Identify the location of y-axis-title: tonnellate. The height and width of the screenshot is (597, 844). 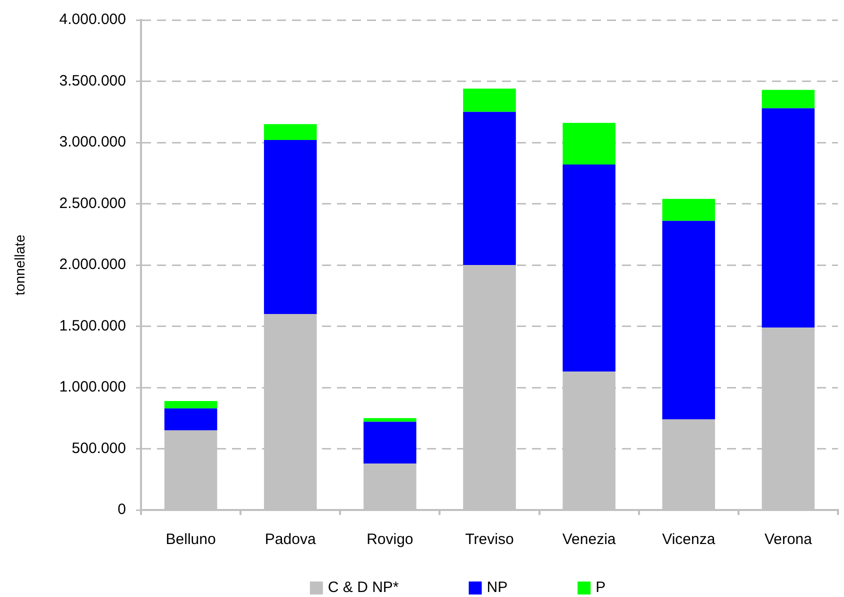
(19, 265).